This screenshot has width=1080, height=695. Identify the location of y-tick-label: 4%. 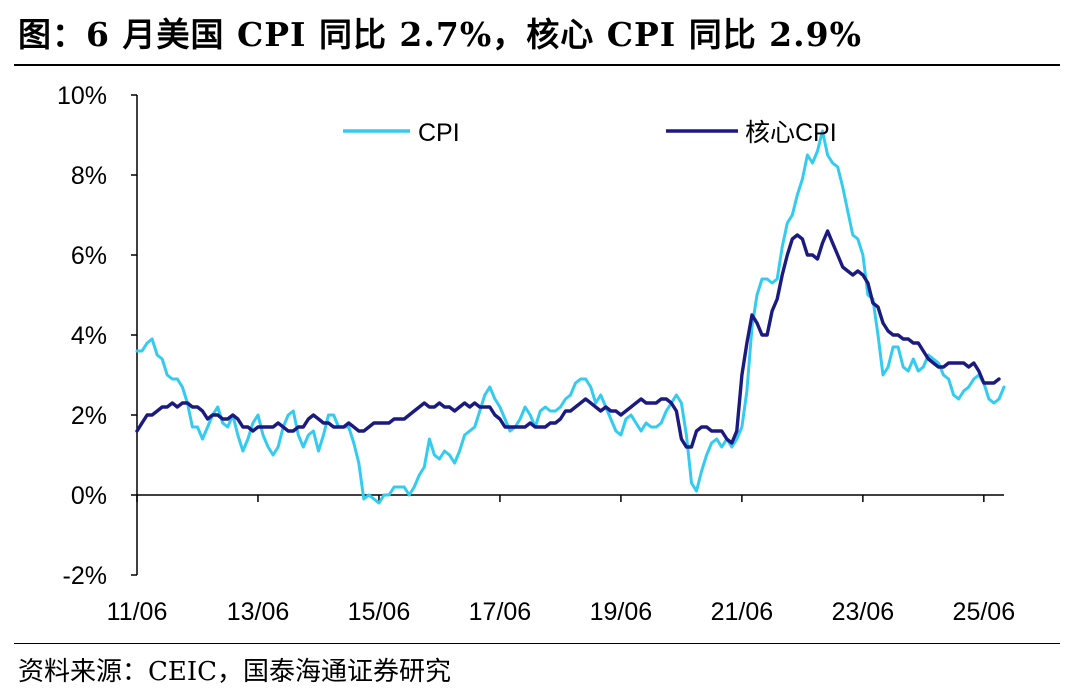
(89, 336).